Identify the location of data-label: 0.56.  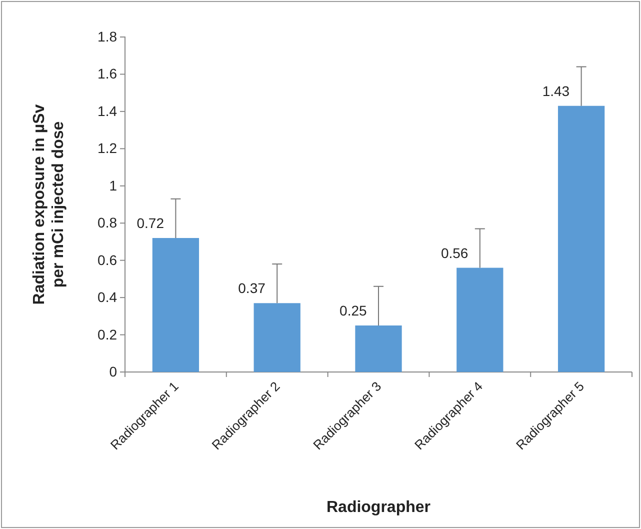
(454, 252).